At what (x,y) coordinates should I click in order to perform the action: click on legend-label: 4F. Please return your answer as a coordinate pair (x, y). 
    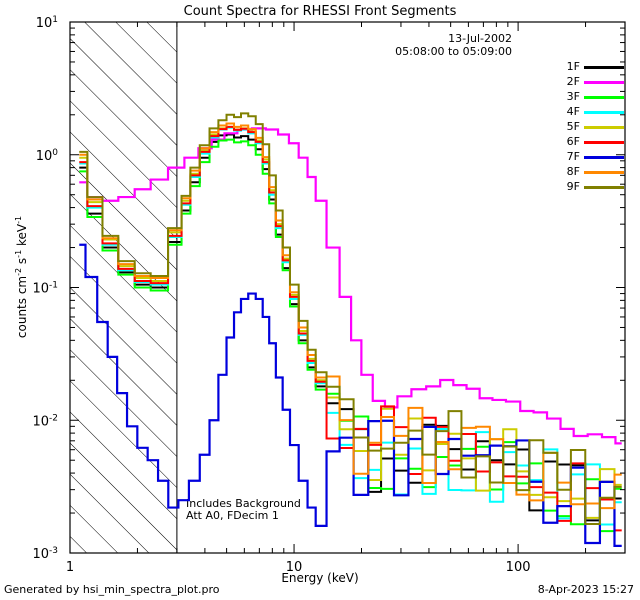
    Looking at the image, I should click on (573, 111).